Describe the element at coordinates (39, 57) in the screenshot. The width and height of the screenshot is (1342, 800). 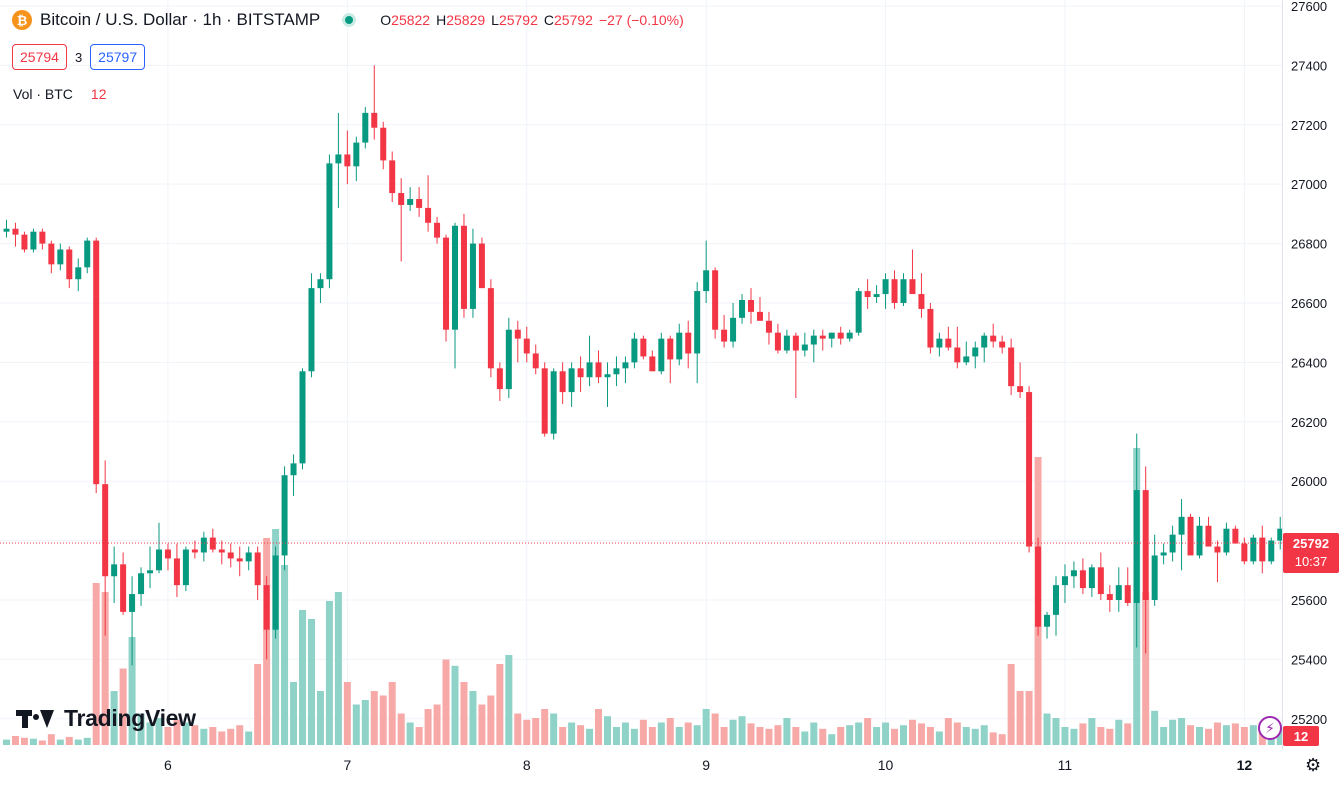
I see `bid-price-button: 25794` at that location.